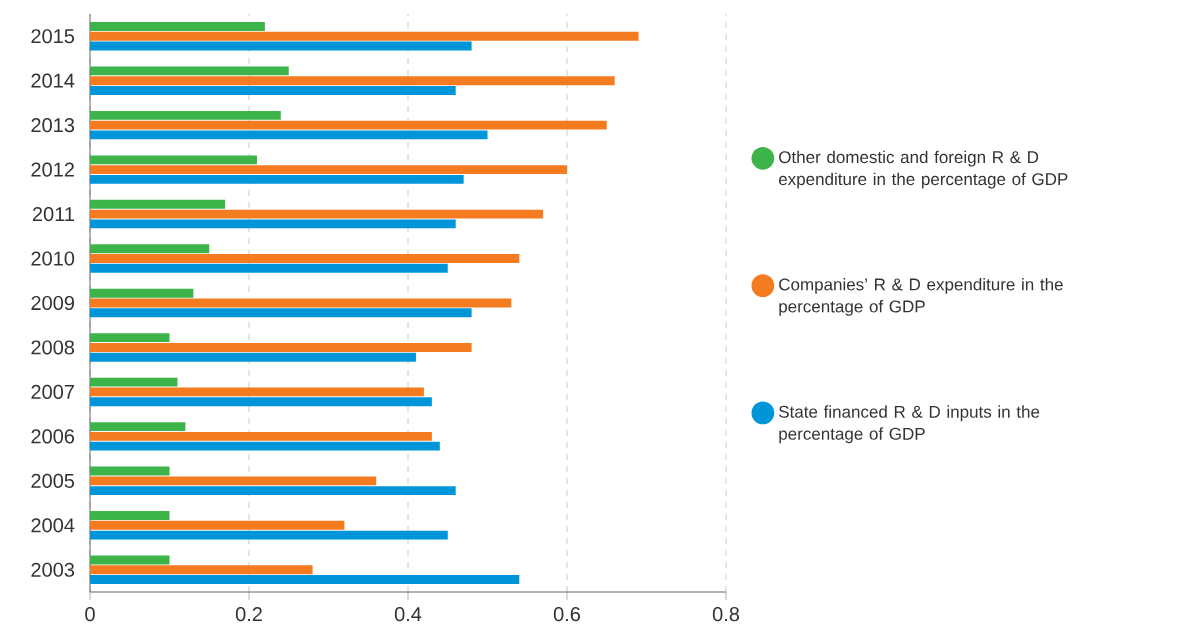  I want to click on legend-label: Other domestic and foreign R & D expenditure in the percentage of GDP, so click(923, 169).